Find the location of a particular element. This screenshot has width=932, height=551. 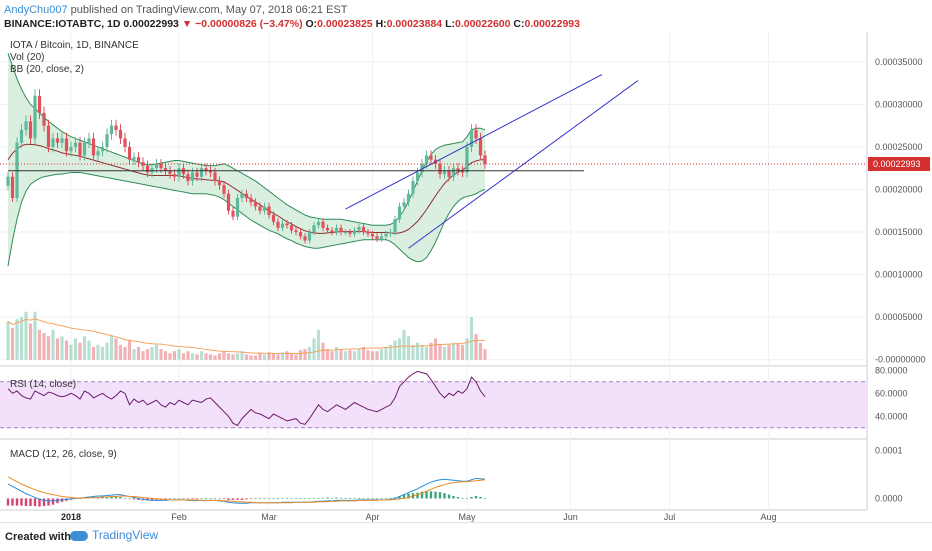

price-tick-label: 0.00020000 is located at coordinates (899, 189).